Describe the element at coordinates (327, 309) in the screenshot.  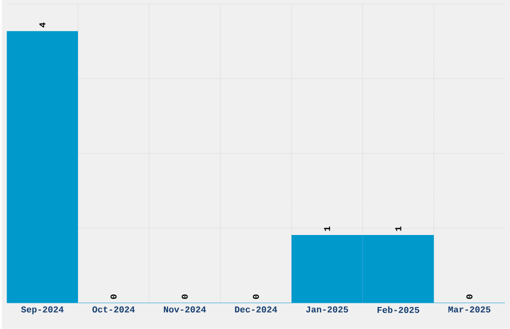
I see `x-tick-label: Jan-2025` at that location.